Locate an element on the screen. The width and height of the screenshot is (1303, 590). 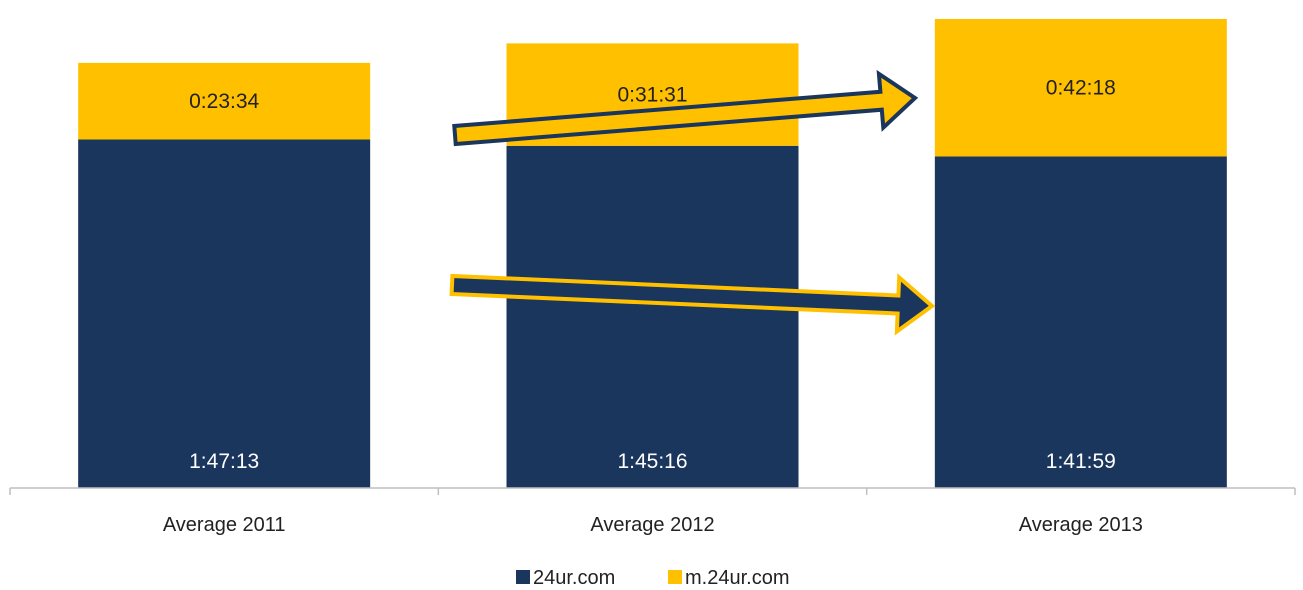
arrow-mobile-growth is located at coordinates (685, 108).